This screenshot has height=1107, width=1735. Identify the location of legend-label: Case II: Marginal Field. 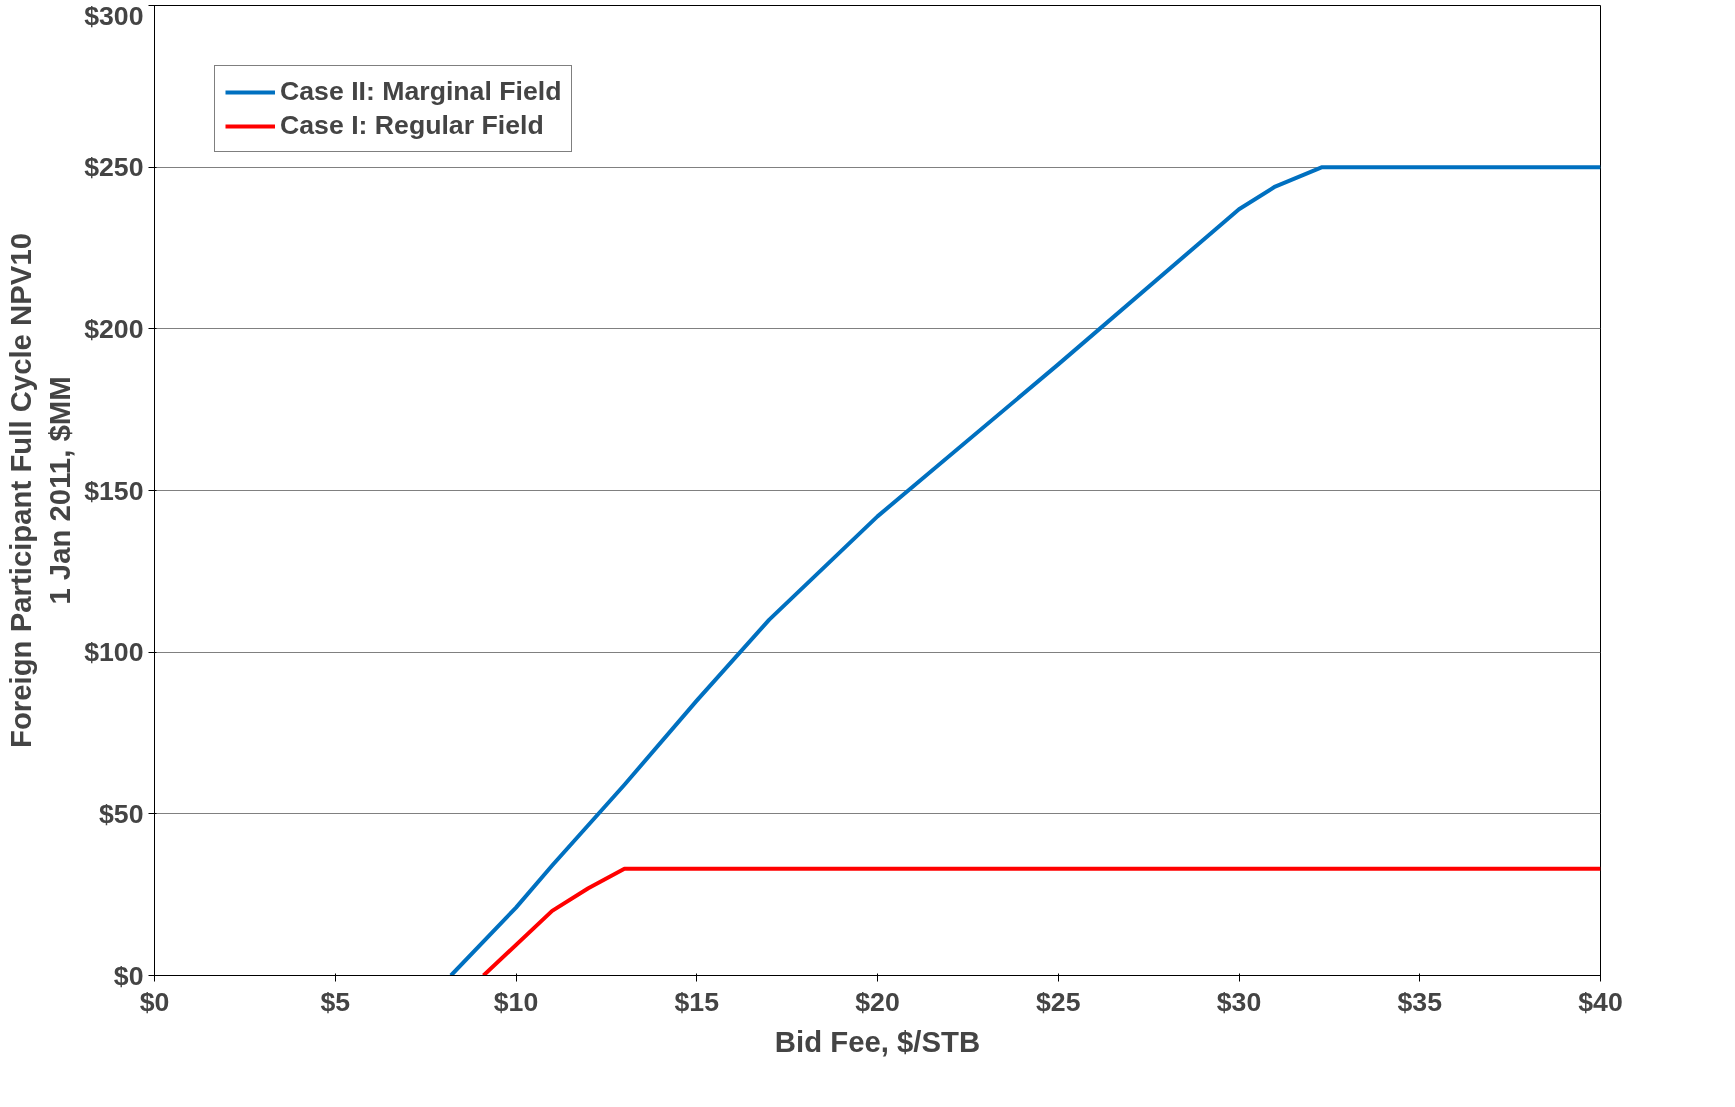
(421, 91).